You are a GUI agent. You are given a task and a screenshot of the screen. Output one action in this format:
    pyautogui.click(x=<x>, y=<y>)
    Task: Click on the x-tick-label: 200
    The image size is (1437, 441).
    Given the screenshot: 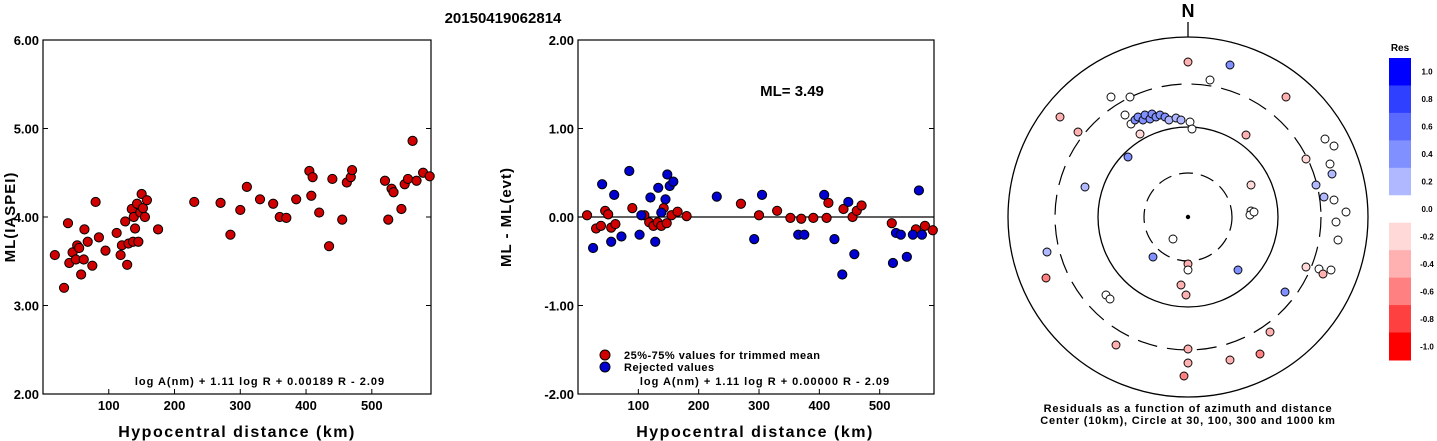 What is the action you would take?
    pyautogui.click(x=699, y=405)
    